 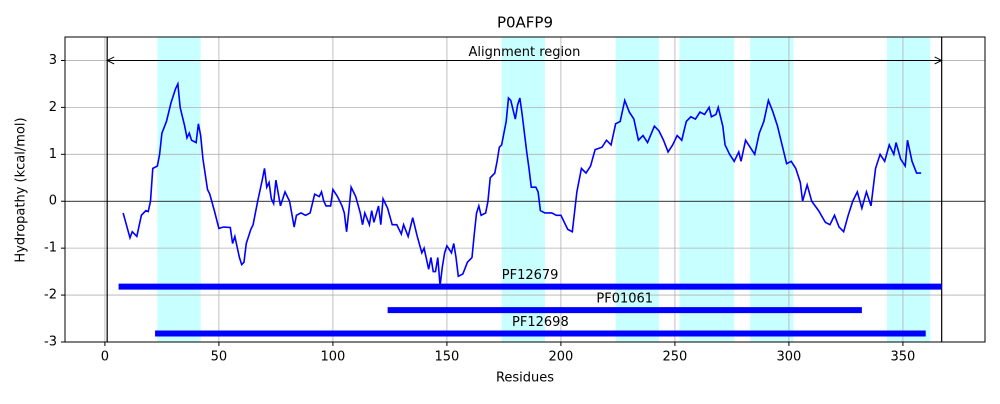 What do you see at coordinates (219, 357) in the screenshot?
I see `x-tick-label: 50` at bounding box center [219, 357].